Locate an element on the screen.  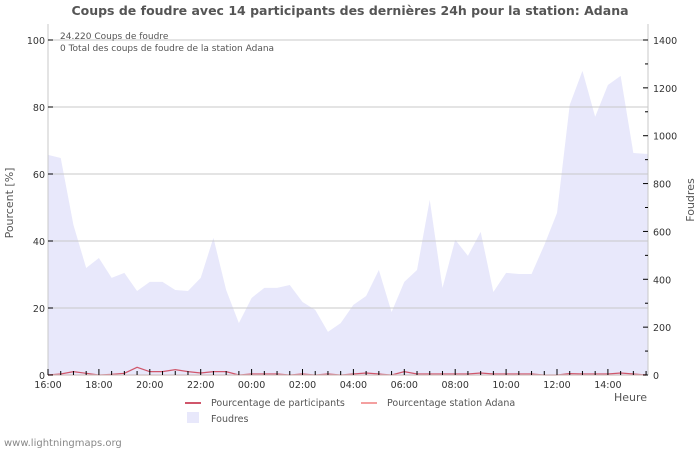
y-tick-label: 60 is located at coordinates (39, 175).